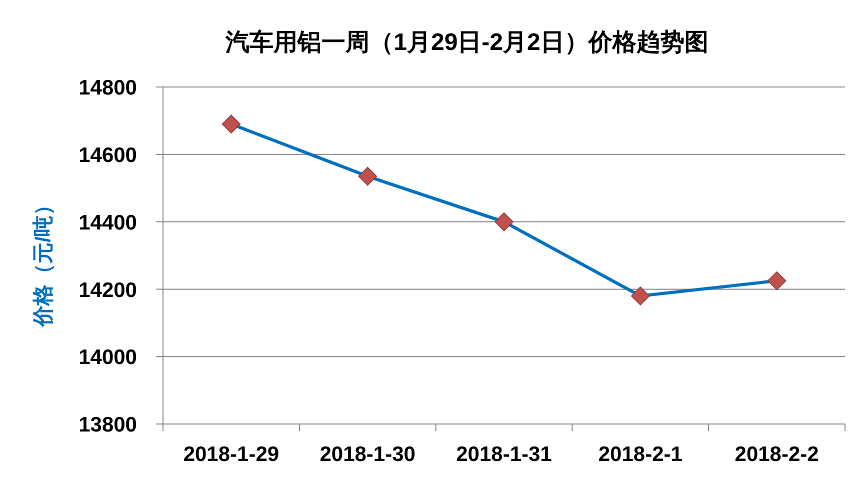 The image size is (866, 481). I want to click on y-tick-label: 14000, so click(107, 358).